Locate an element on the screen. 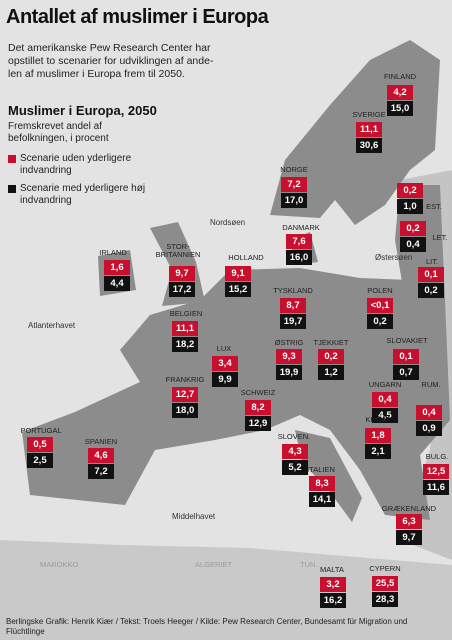 This screenshot has width=452, height=640. country-name: CYPERN is located at coordinates (385, 568).